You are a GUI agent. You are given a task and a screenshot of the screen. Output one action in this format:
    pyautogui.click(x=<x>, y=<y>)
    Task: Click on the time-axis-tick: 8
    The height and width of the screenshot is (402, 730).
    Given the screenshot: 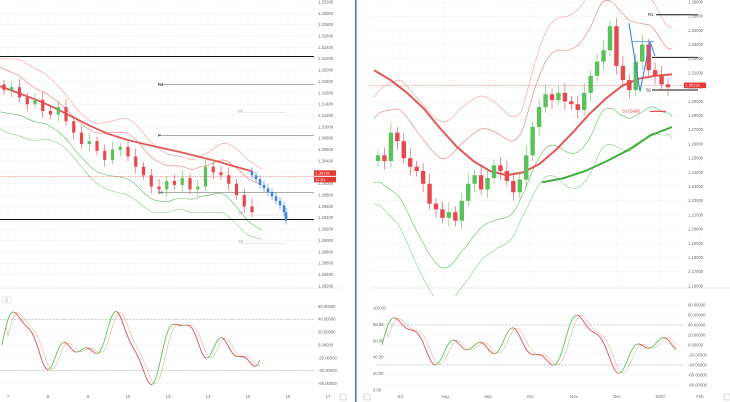 What is the action you would take?
    pyautogui.click(x=48, y=396)
    